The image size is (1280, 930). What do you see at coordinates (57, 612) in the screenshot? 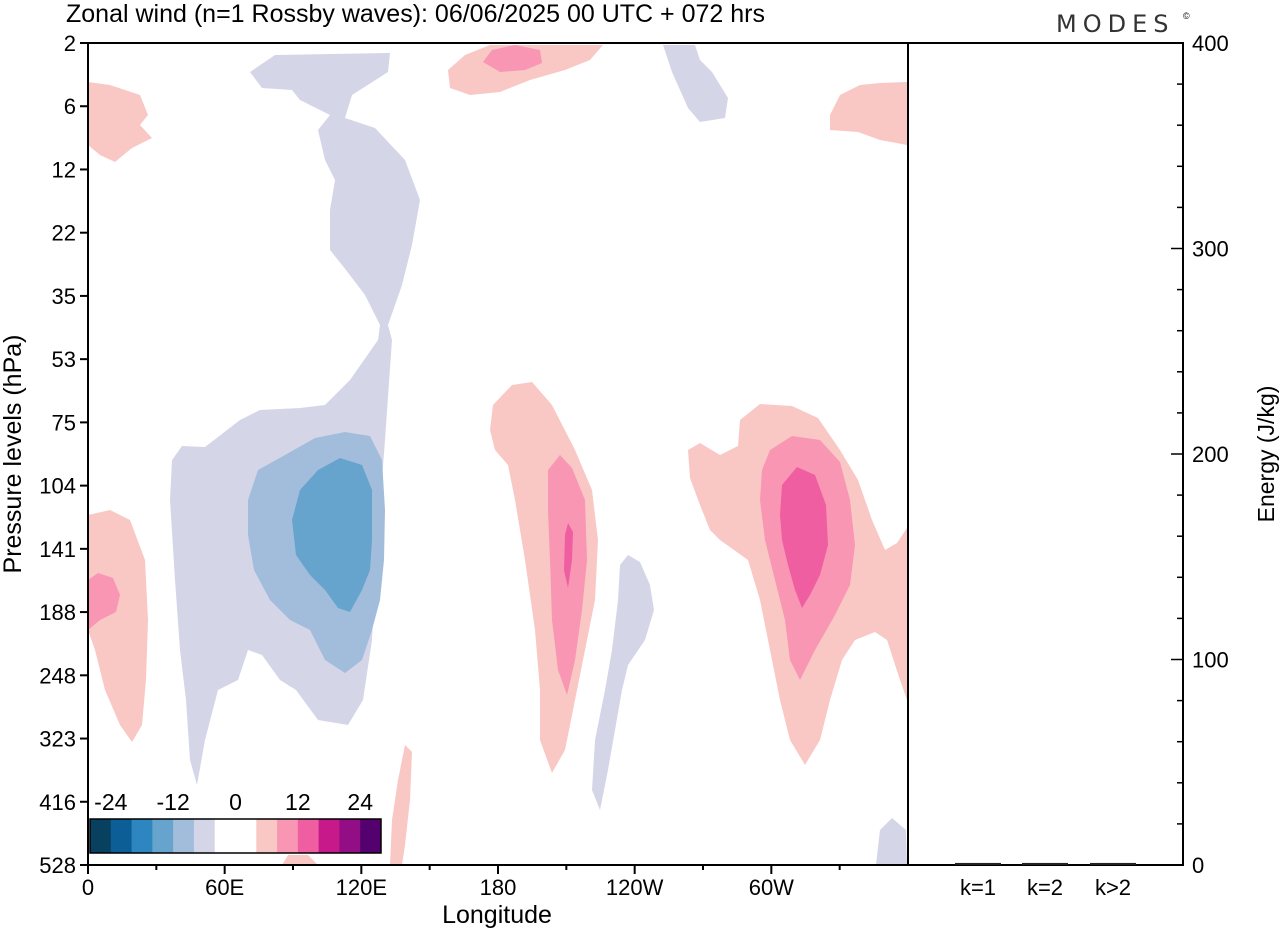
I see `y-tick-label: 188` at bounding box center [57, 612].